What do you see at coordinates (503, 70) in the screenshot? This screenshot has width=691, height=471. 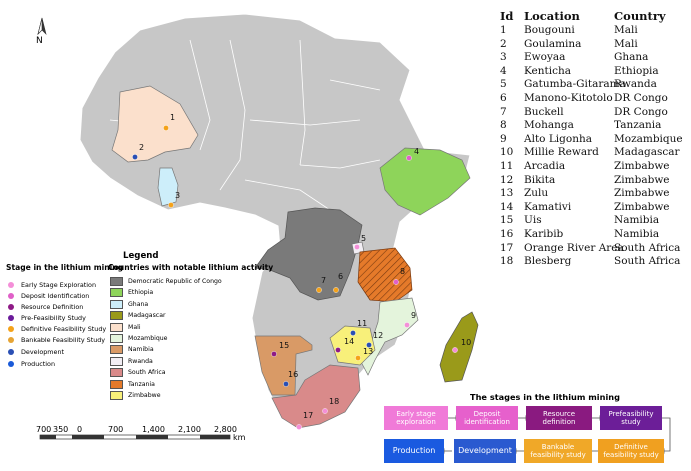 I see `row-id: 4` at bounding box center [503, 70].